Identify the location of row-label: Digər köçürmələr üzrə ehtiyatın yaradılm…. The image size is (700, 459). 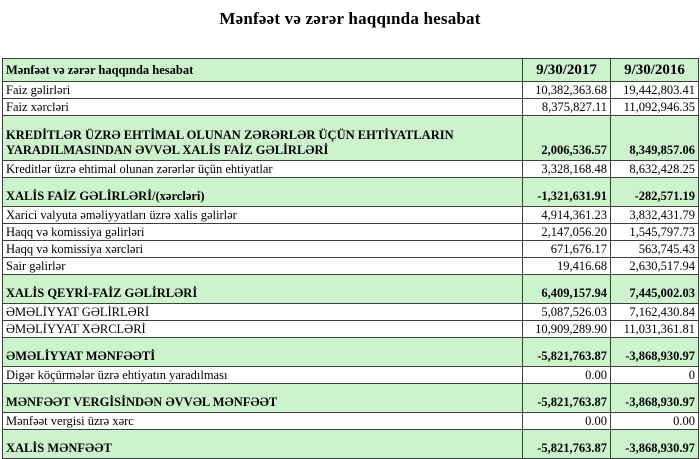
(262, 375).